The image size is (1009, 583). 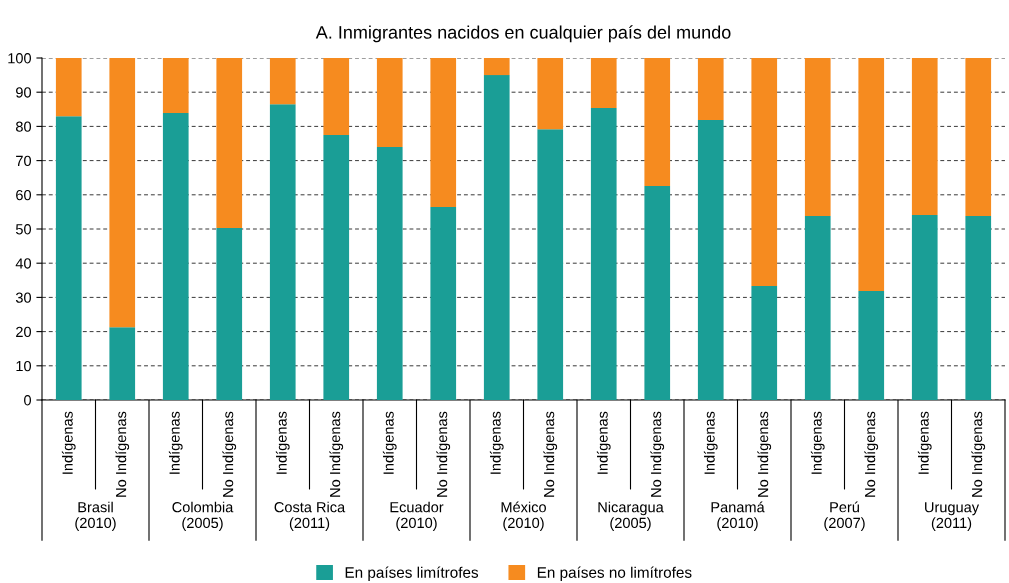 I want to click on text: Uruguay (2011), so click(x=952, y=516).